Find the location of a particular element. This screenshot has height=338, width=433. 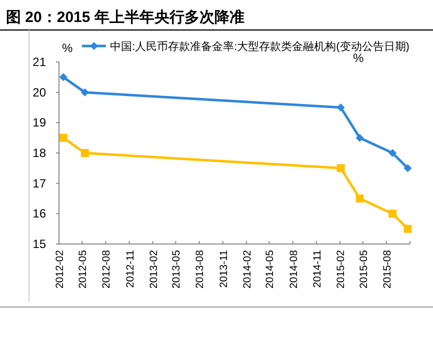

x-tick-label: 2013-05 is located at coordinates (176, 269).